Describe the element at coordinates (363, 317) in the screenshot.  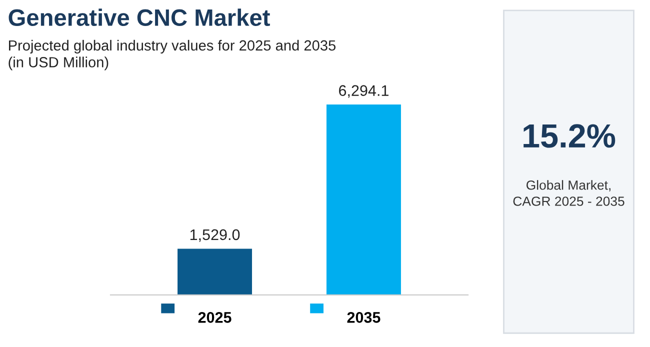
I see `x-tick-label: 2035` at that location.